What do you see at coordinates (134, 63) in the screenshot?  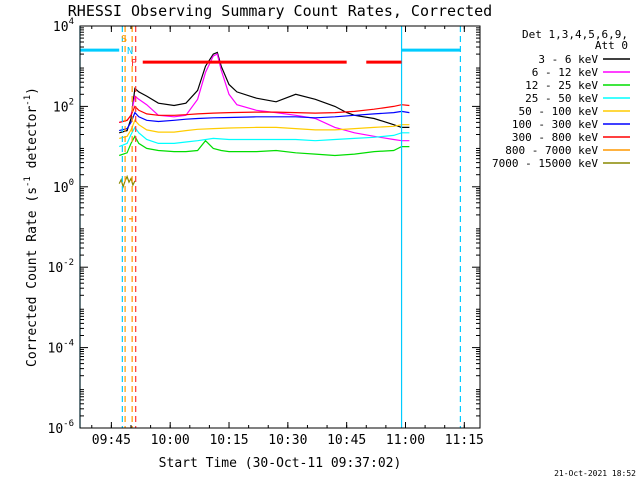 I see `marker-f: F` at bounding box center [134, 63].